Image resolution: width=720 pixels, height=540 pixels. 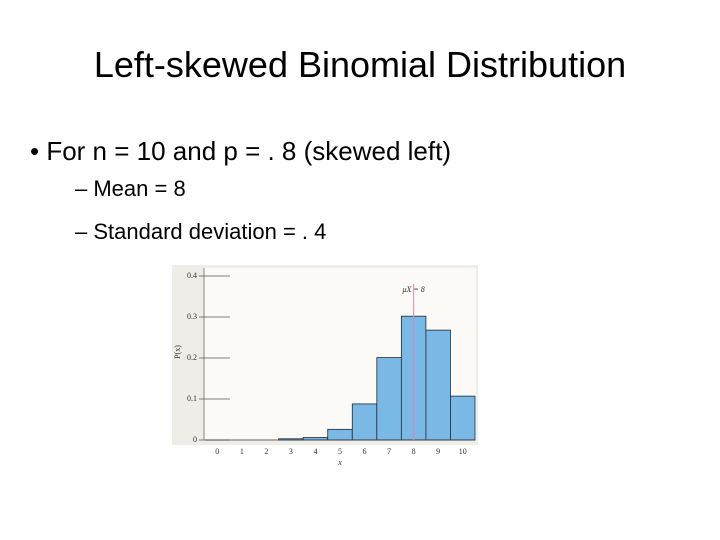 What do you see at coordinates (242, 451) in the screenshot?
I see `x-tick-label: 1` at bounding box center [242, 451].